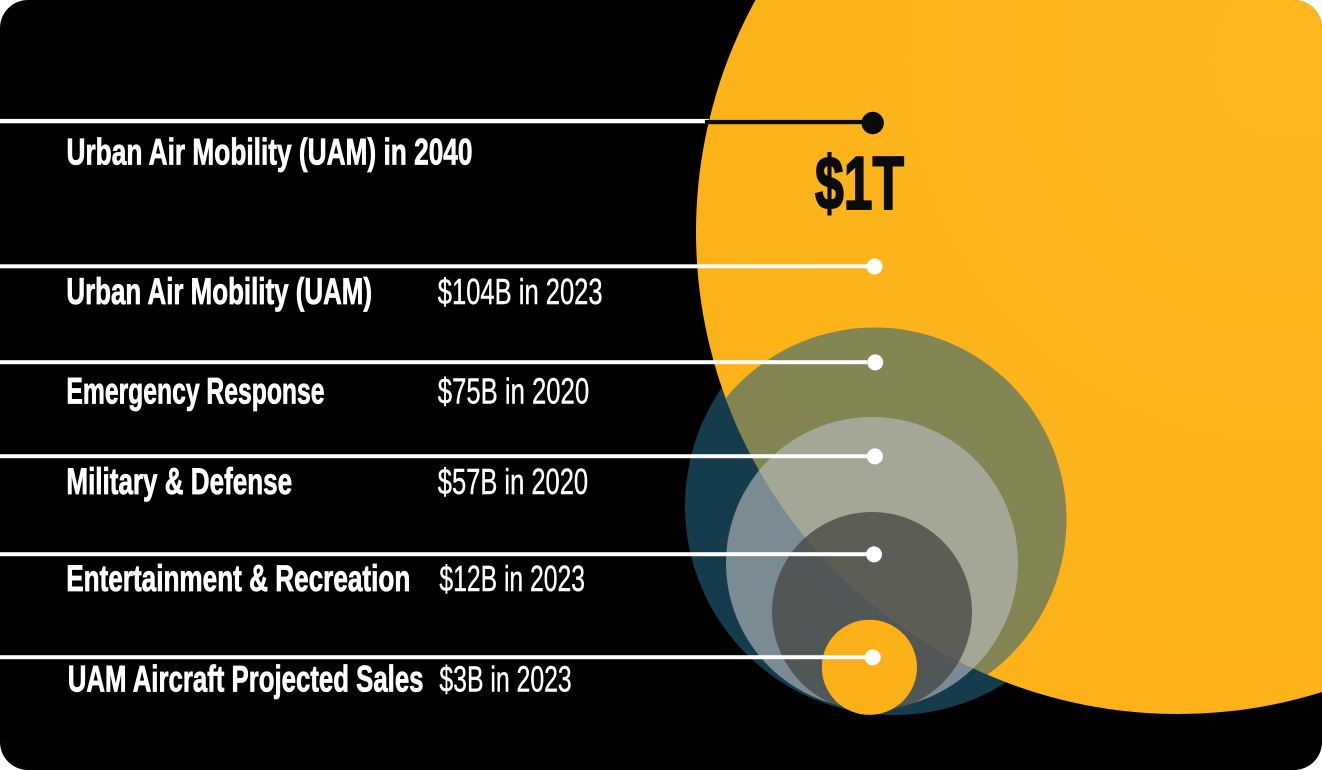 The height and width of the screenshot is (770, 1322). What do you see at coordinates (195, 390) in the screenshot?
I see `svg-text: Emergency Response` at bounding box center [195, 390].